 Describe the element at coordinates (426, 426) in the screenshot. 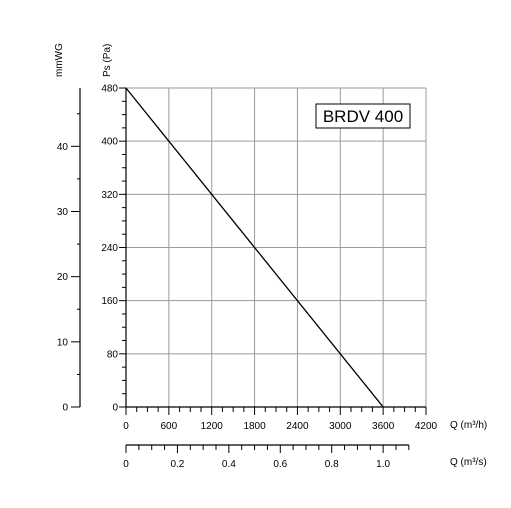

I see `x-primary-tick-label: 4200` at that location.